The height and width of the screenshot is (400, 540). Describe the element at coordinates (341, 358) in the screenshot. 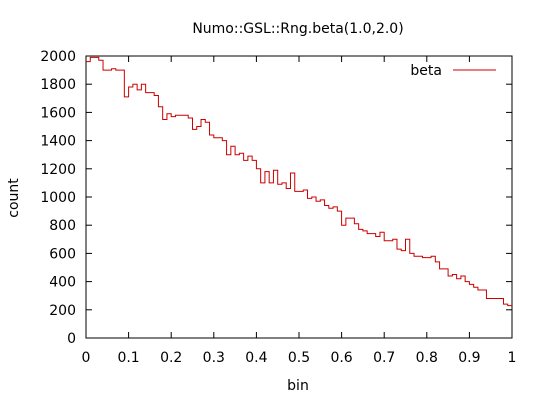

I see `x-tick-label: 0.6` at that location.